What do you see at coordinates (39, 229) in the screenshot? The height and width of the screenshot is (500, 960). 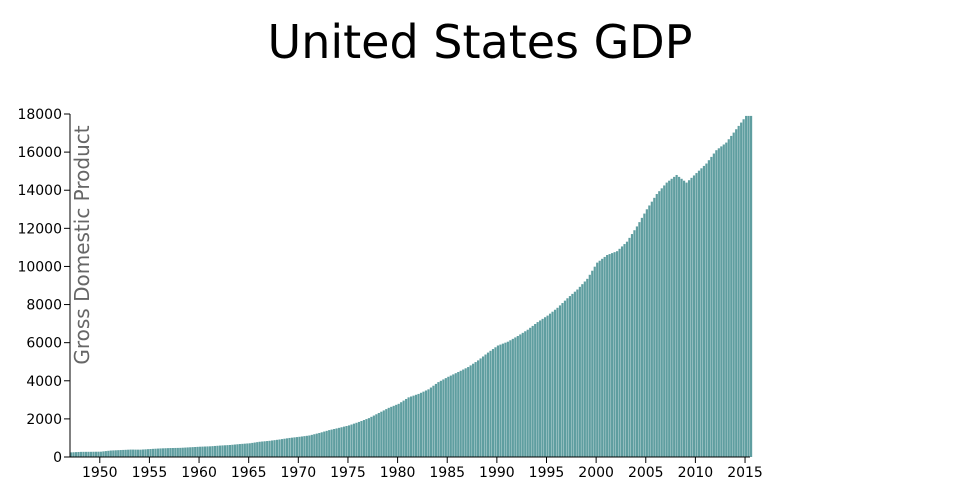 I see `y-tick-label-12000: 12000` at bounding box center [39, 229].